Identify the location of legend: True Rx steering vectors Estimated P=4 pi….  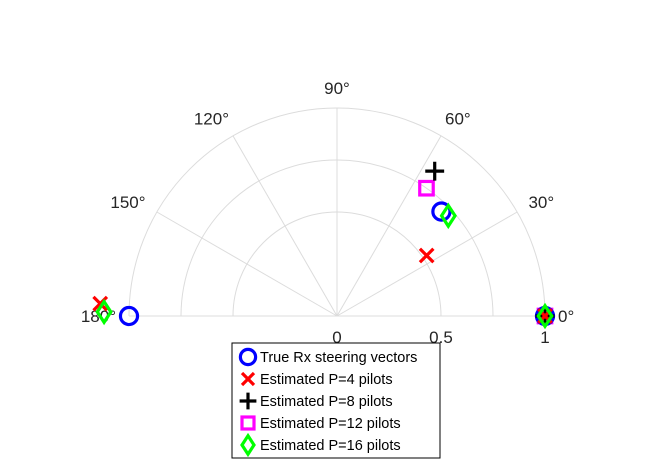
(336, 400).